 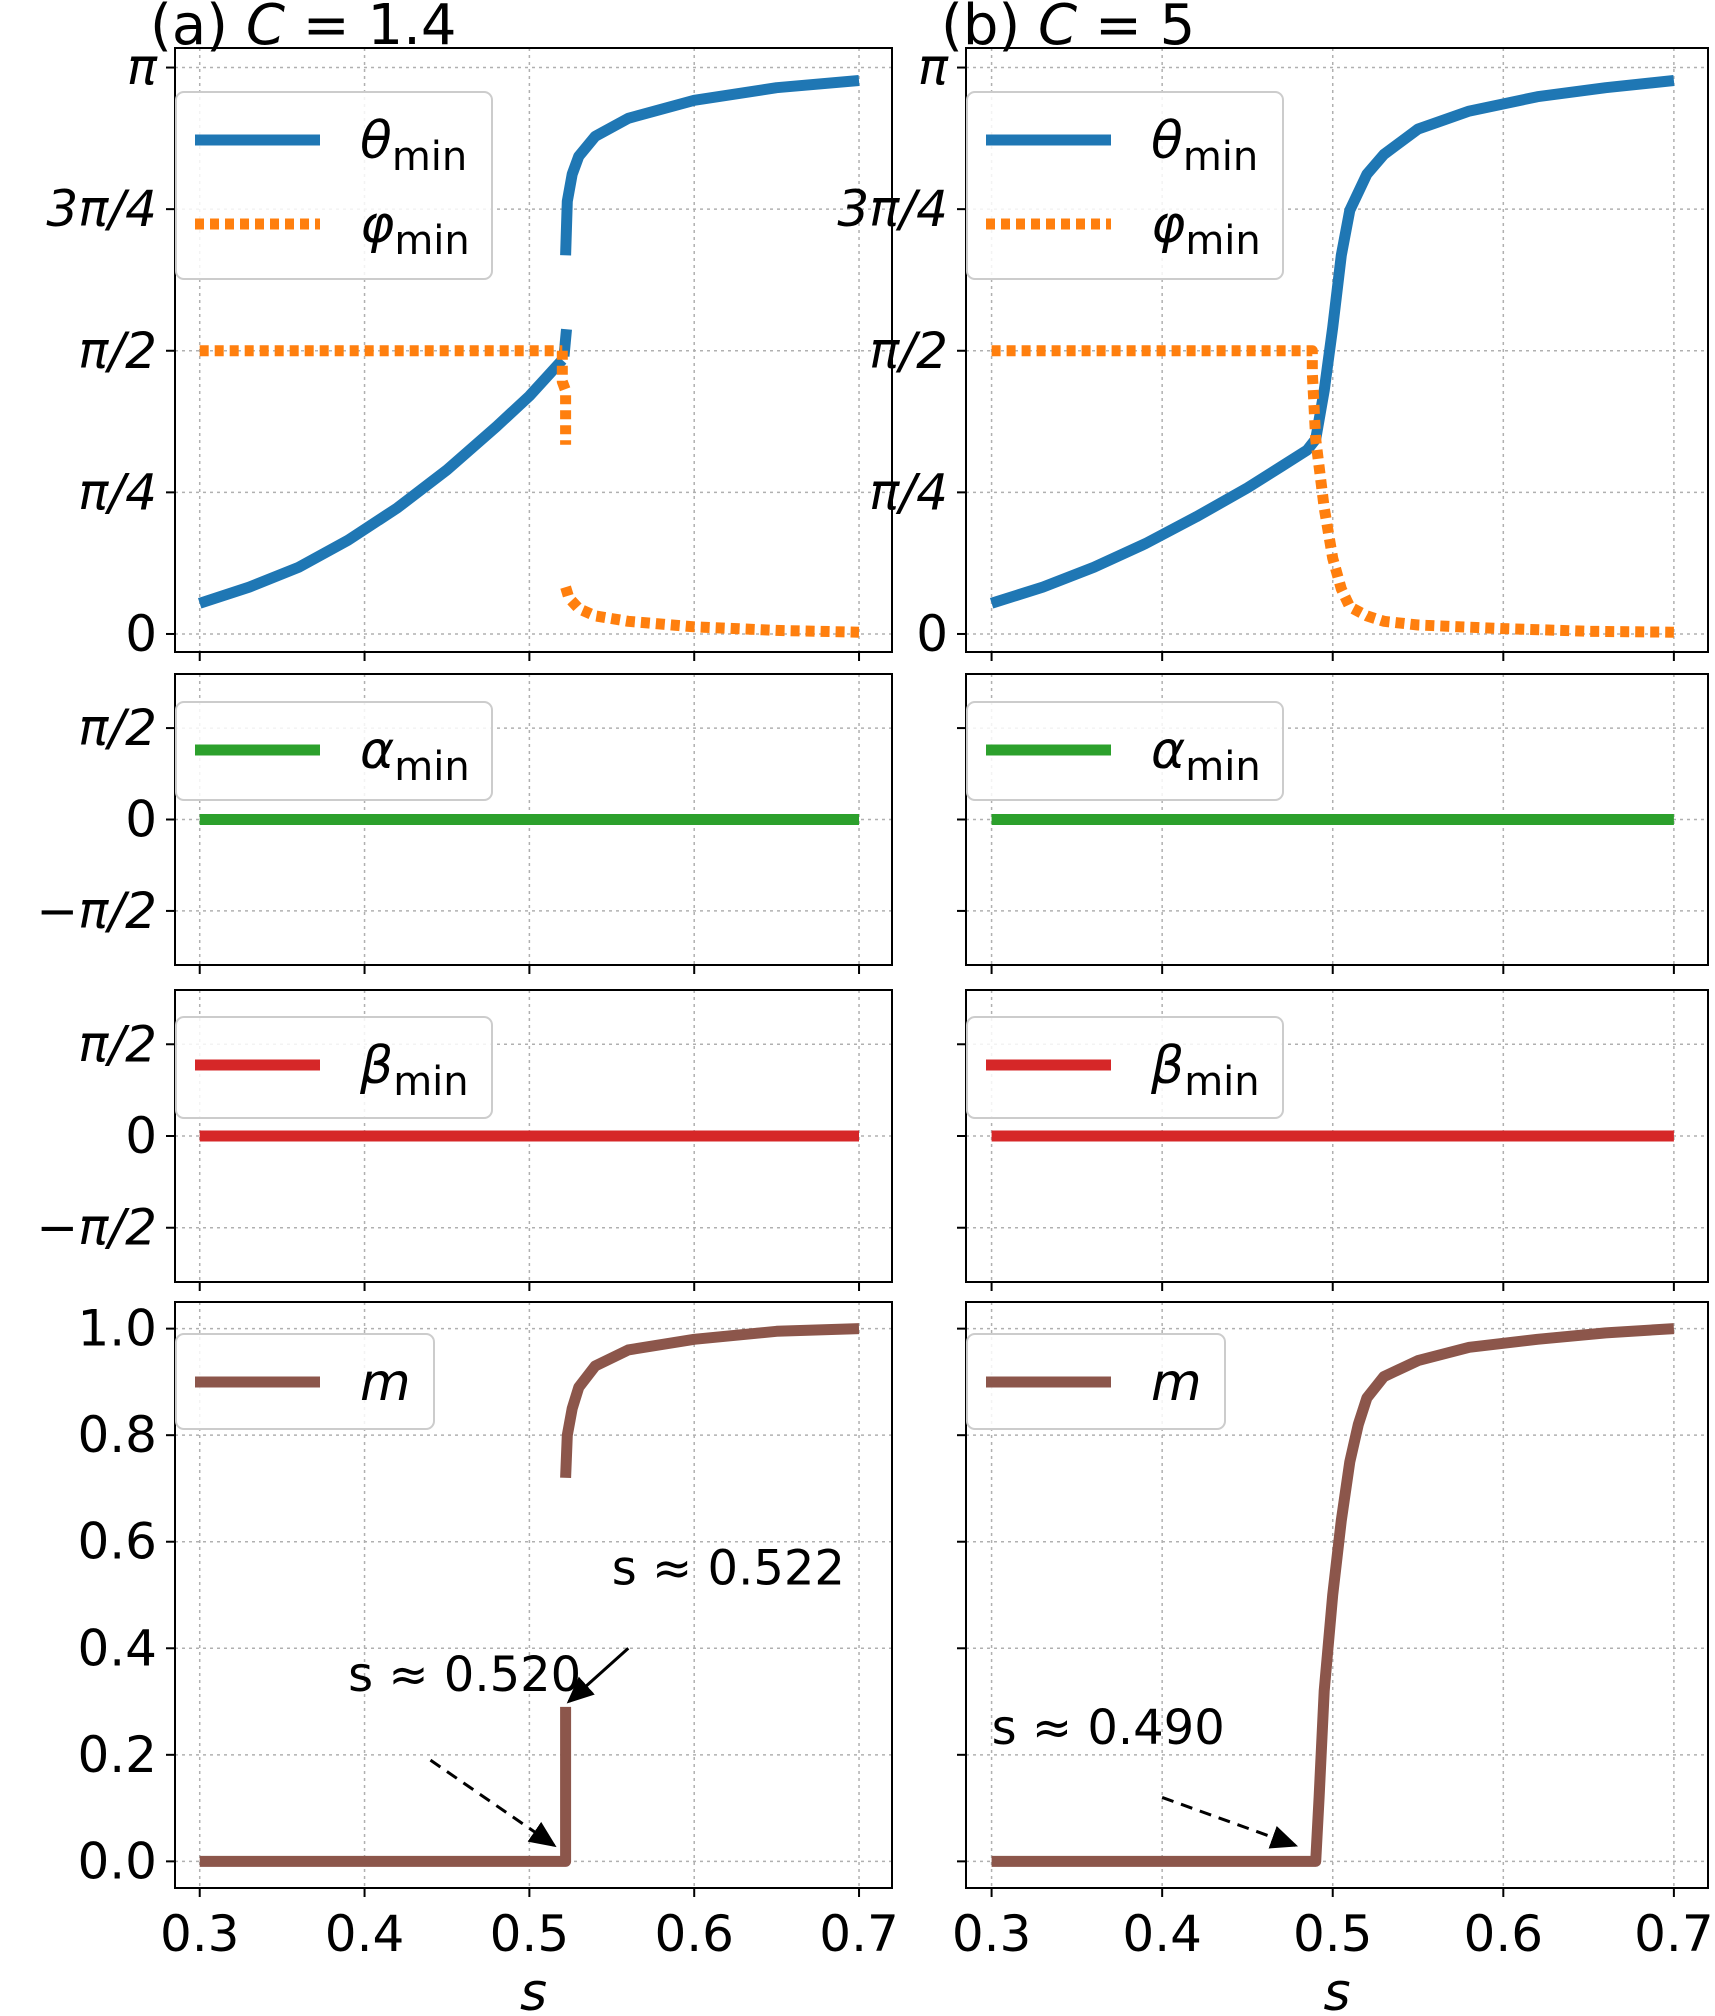 I want to click on y-tick-label: 0.0, so click(x=117, y=1861).